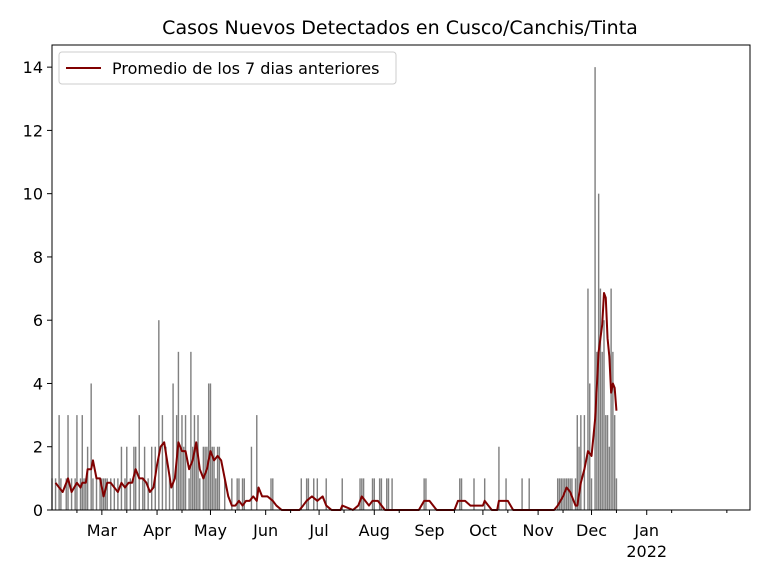 Image resolution: width=768 pixels, height=580 pixels. What do you see at coordinates (38, 320) in the screenshot?
I see `y-tick-label: 6` at bounding box center [38, 320].